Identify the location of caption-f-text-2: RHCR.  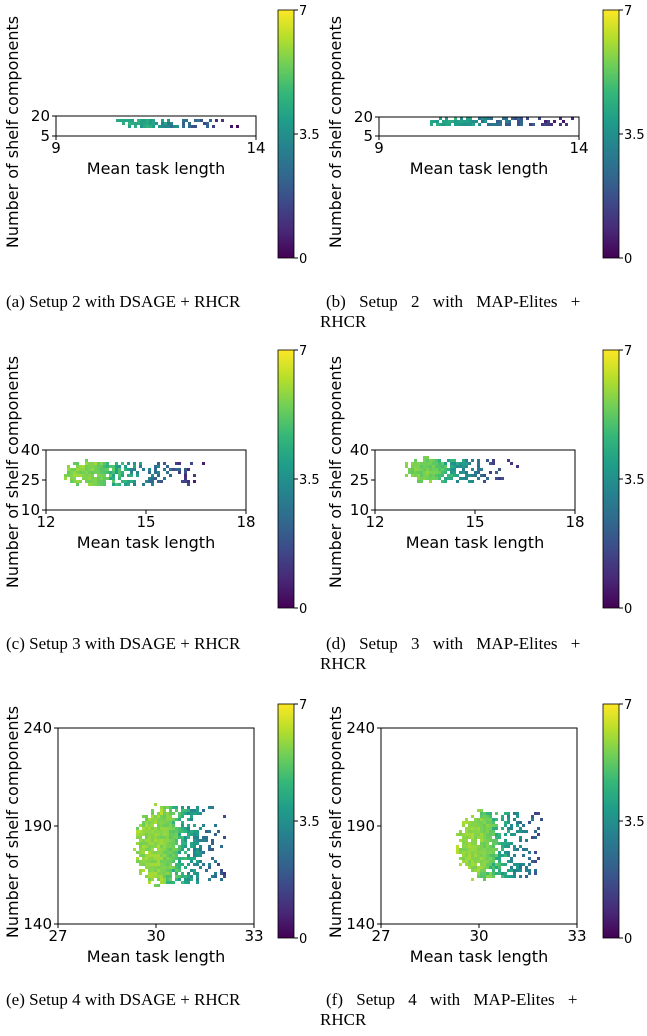
(343, 1019).